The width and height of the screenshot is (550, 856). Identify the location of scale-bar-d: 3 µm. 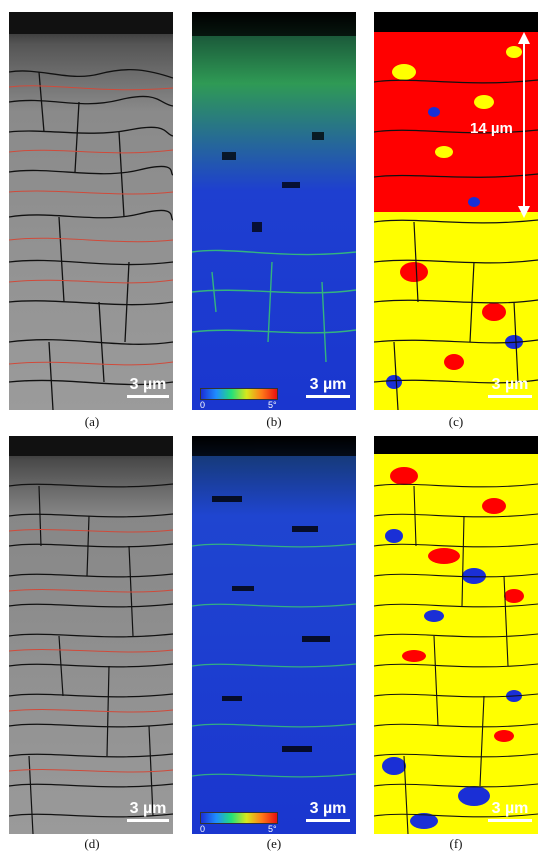
(148, 811).